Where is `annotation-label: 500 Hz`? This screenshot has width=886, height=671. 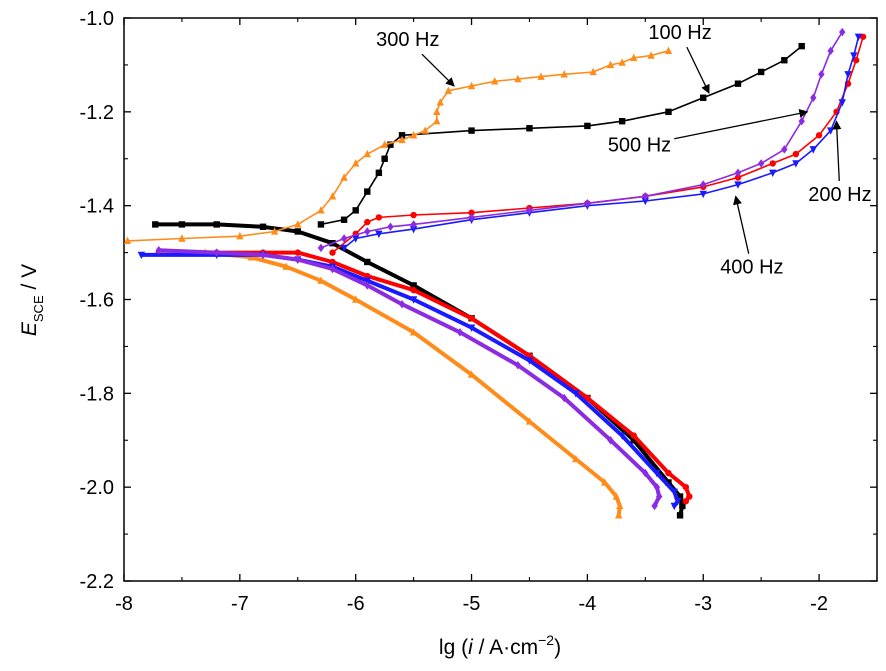 annotation-label: 500 Hz is located at coordinates (639, 146).